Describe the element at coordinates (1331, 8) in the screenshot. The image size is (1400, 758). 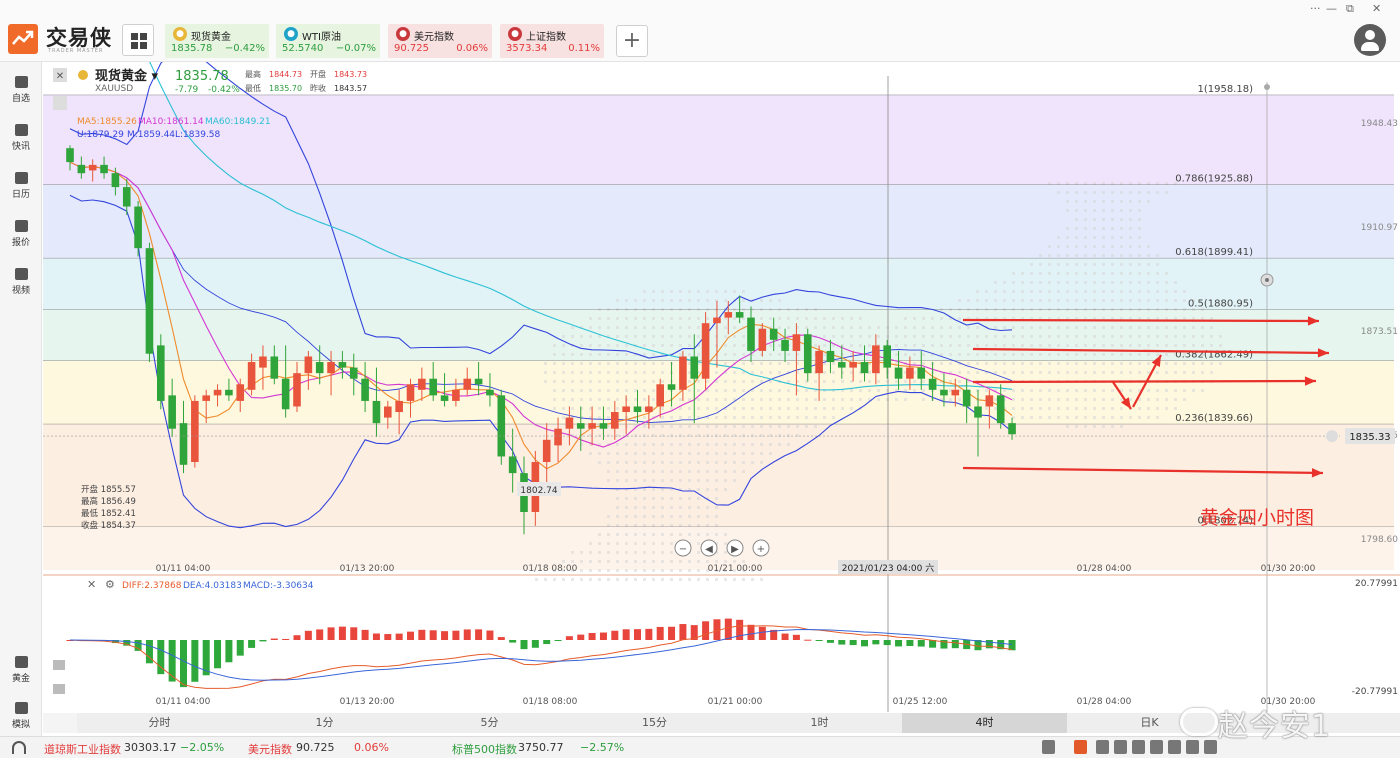
I see `minimize-button: —` at that location.